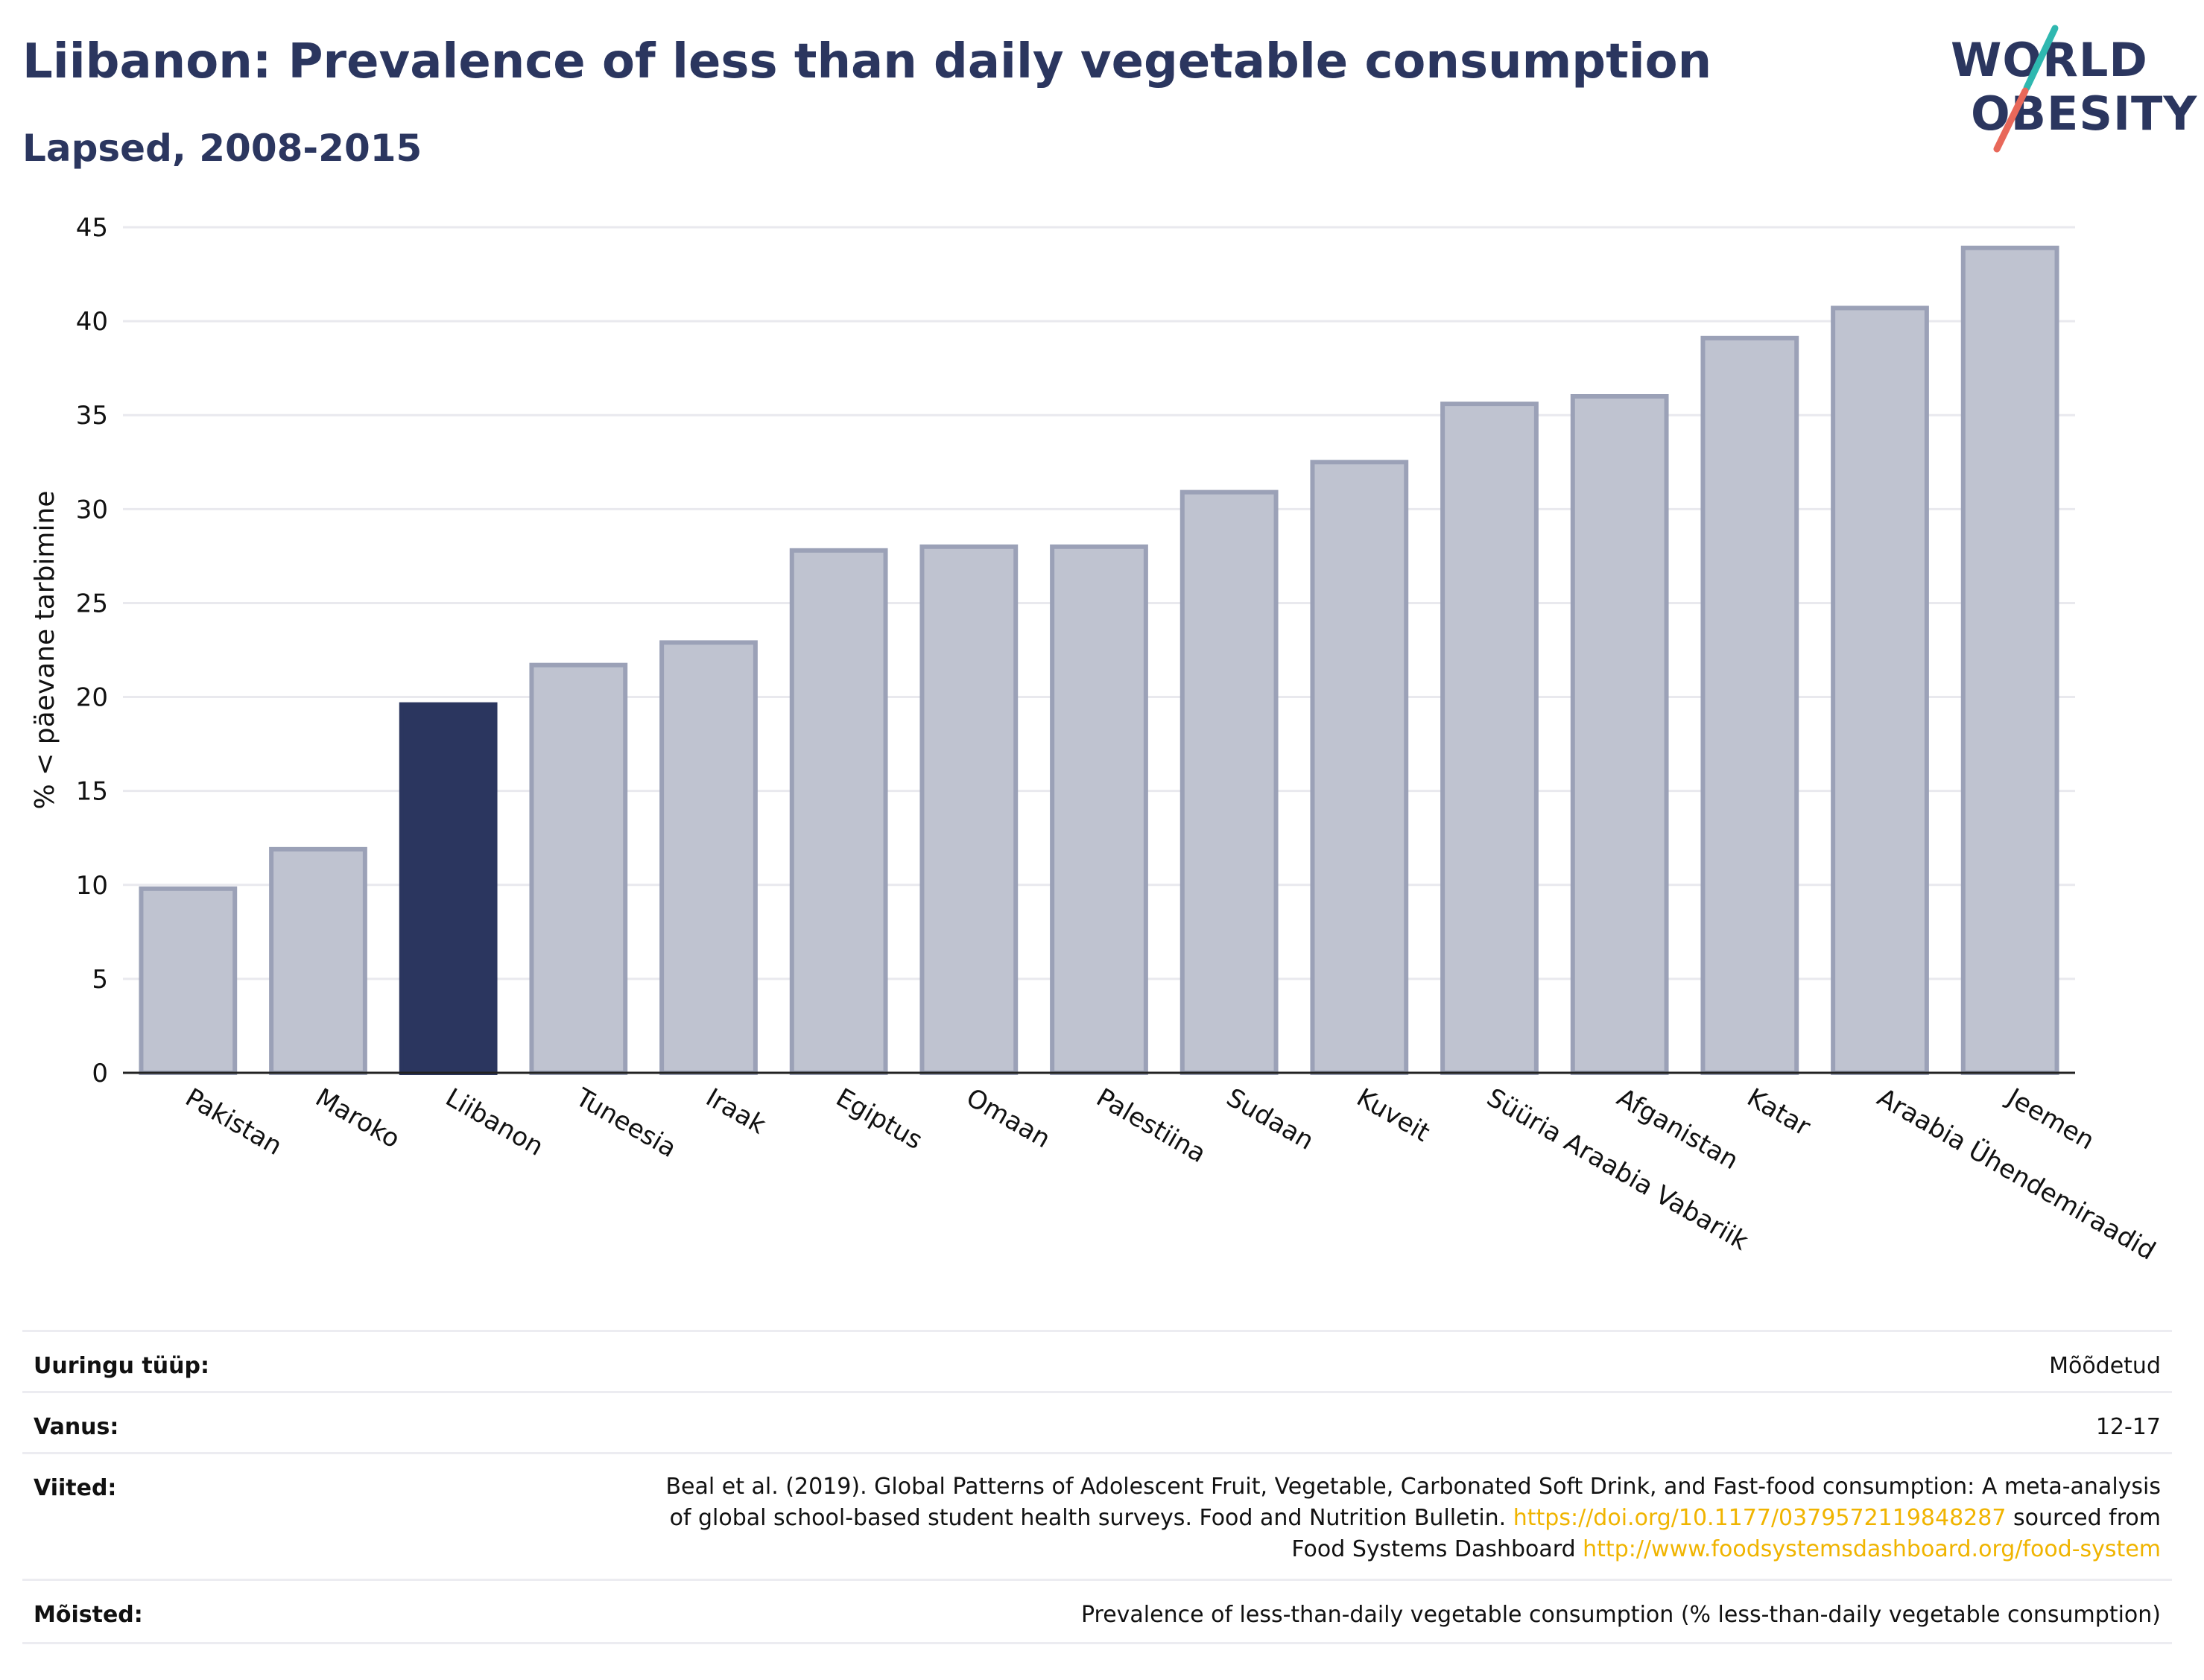  I want to click on x-tick-label: Palestiina, so click(1152, 1126).